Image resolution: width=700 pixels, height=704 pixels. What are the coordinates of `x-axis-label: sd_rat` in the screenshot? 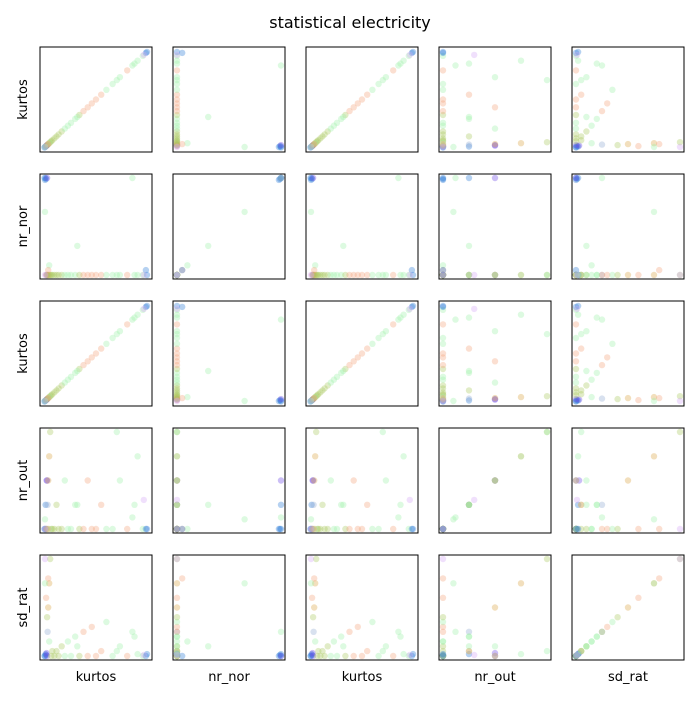 It's located at (628, 677).